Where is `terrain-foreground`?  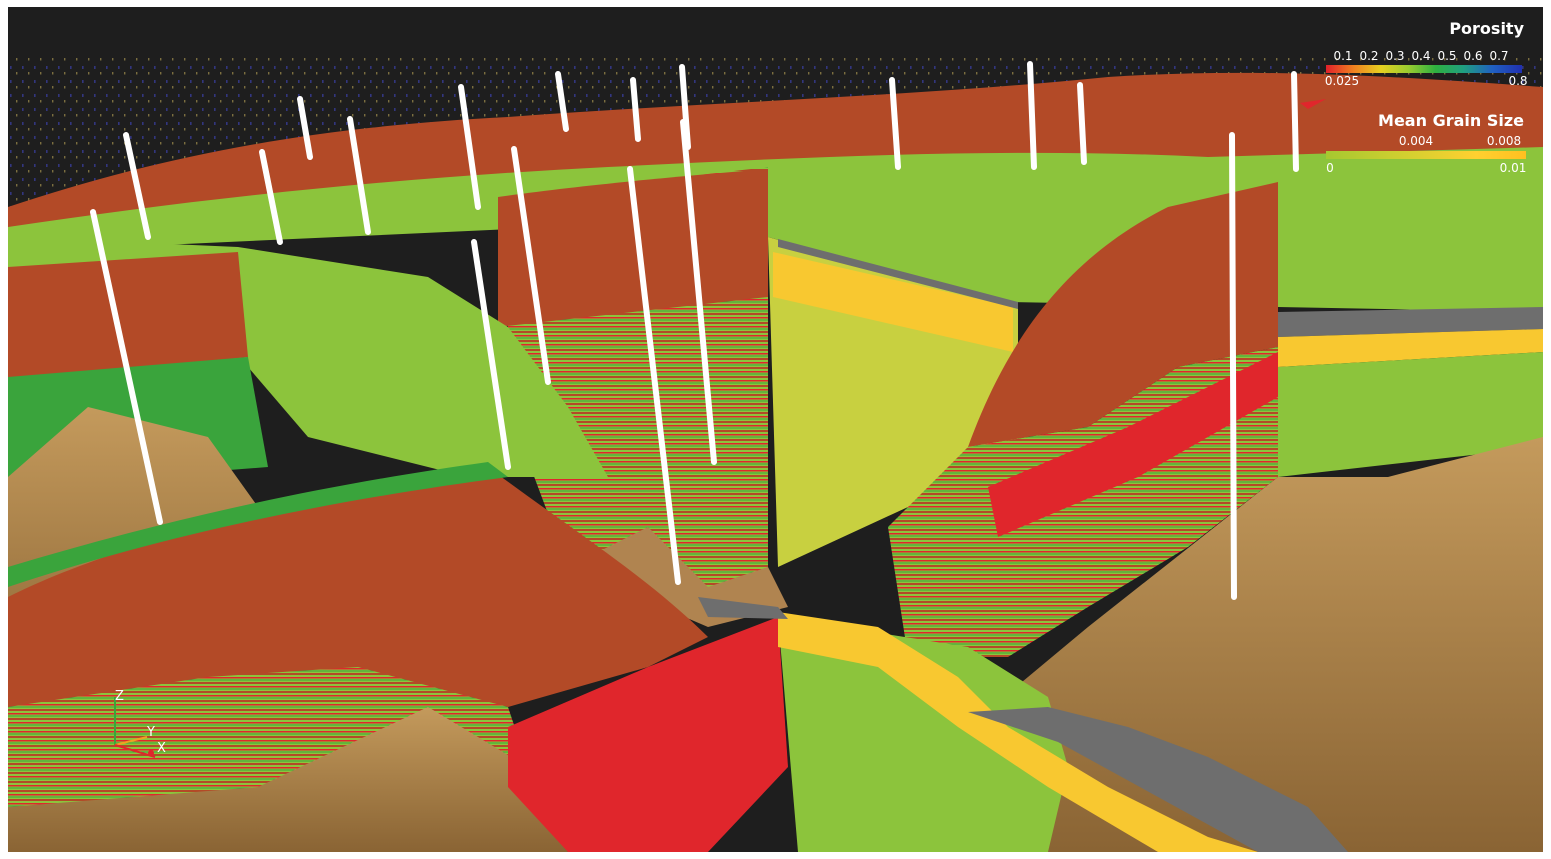
terrain-foreground is located at coordinates (288, 779).